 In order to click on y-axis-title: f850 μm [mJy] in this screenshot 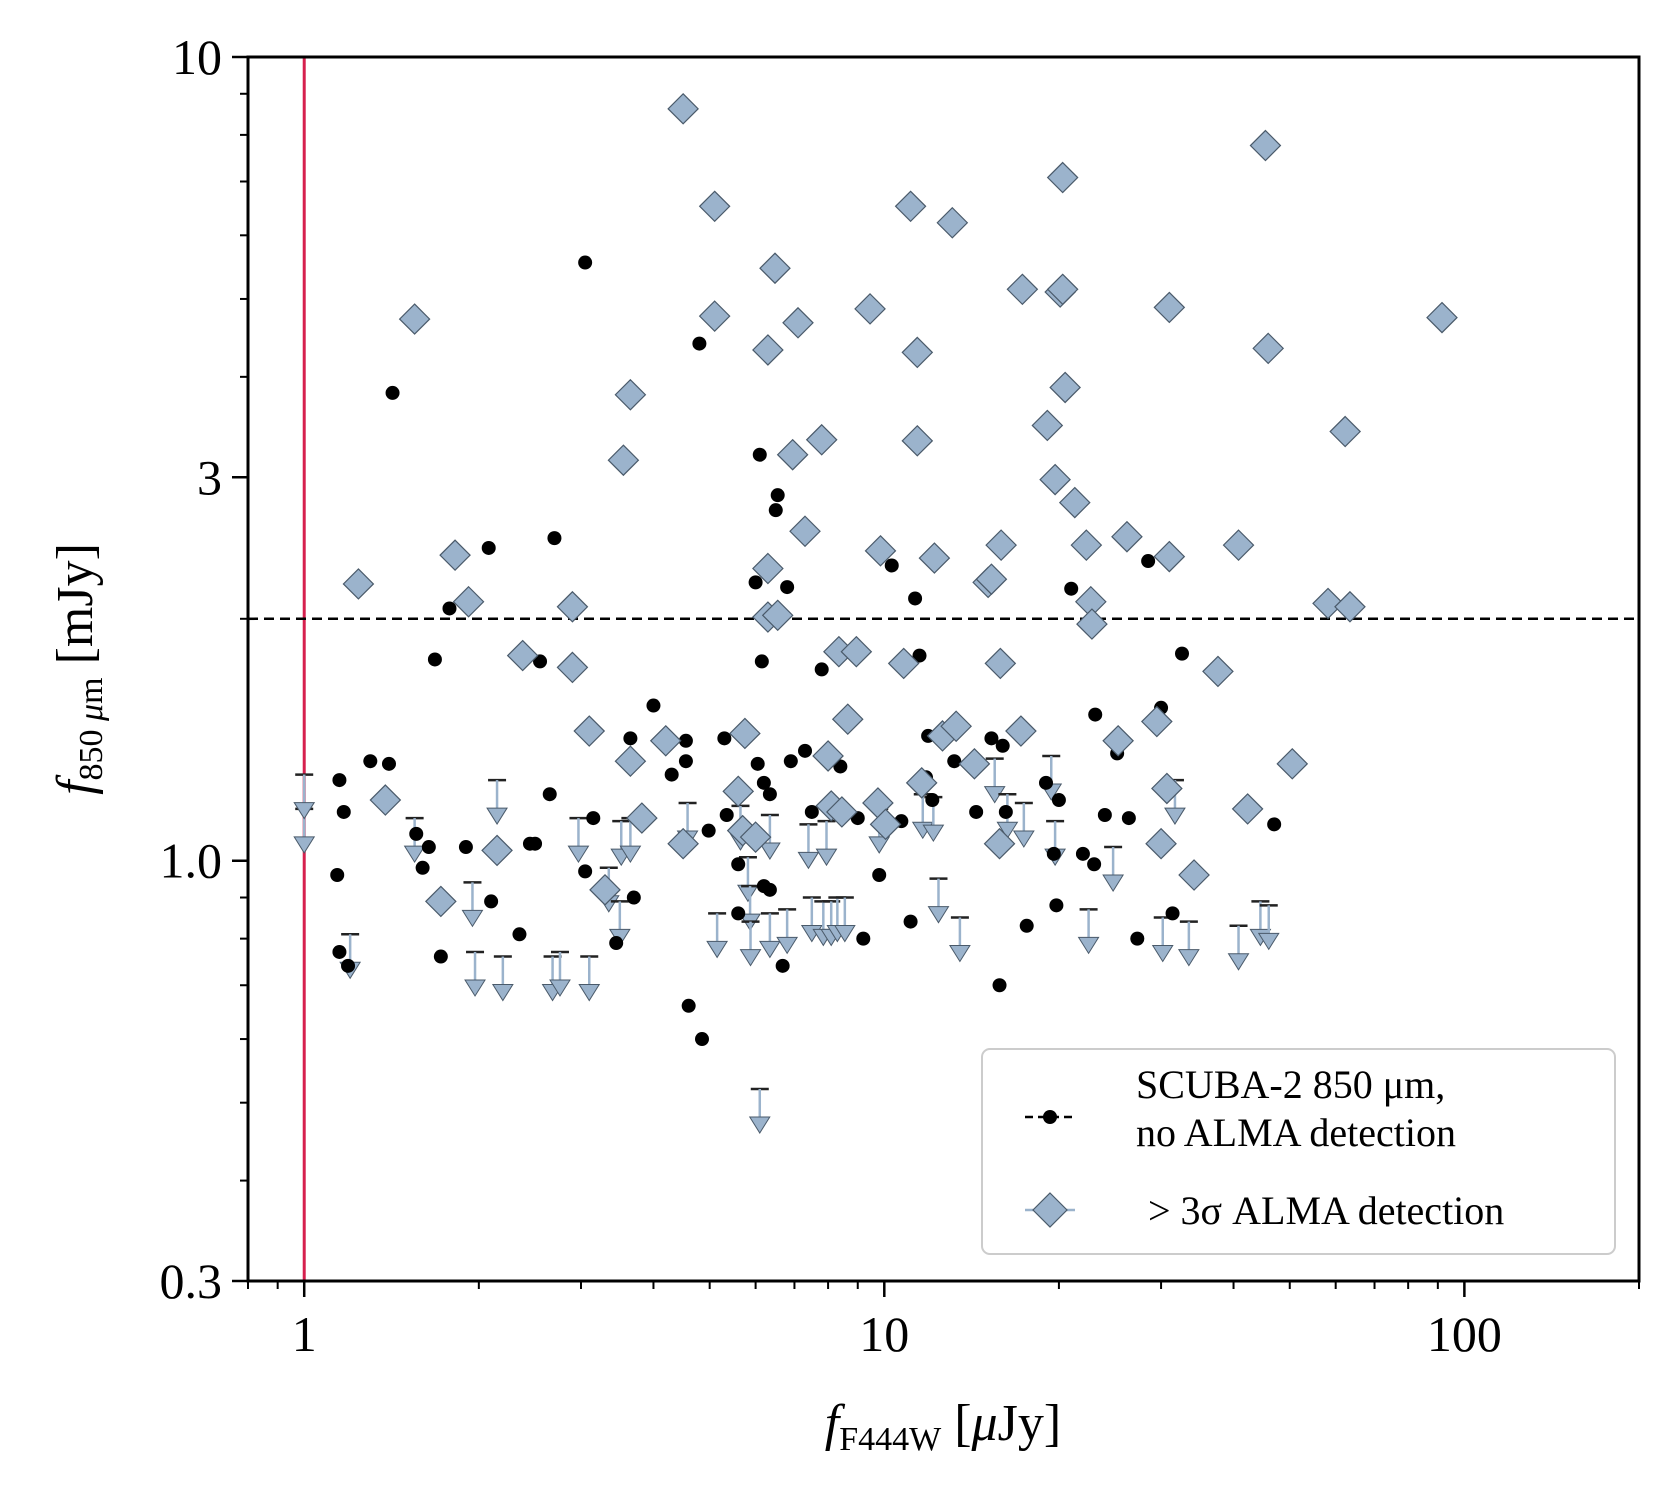, I will do `click(78, 669)`.